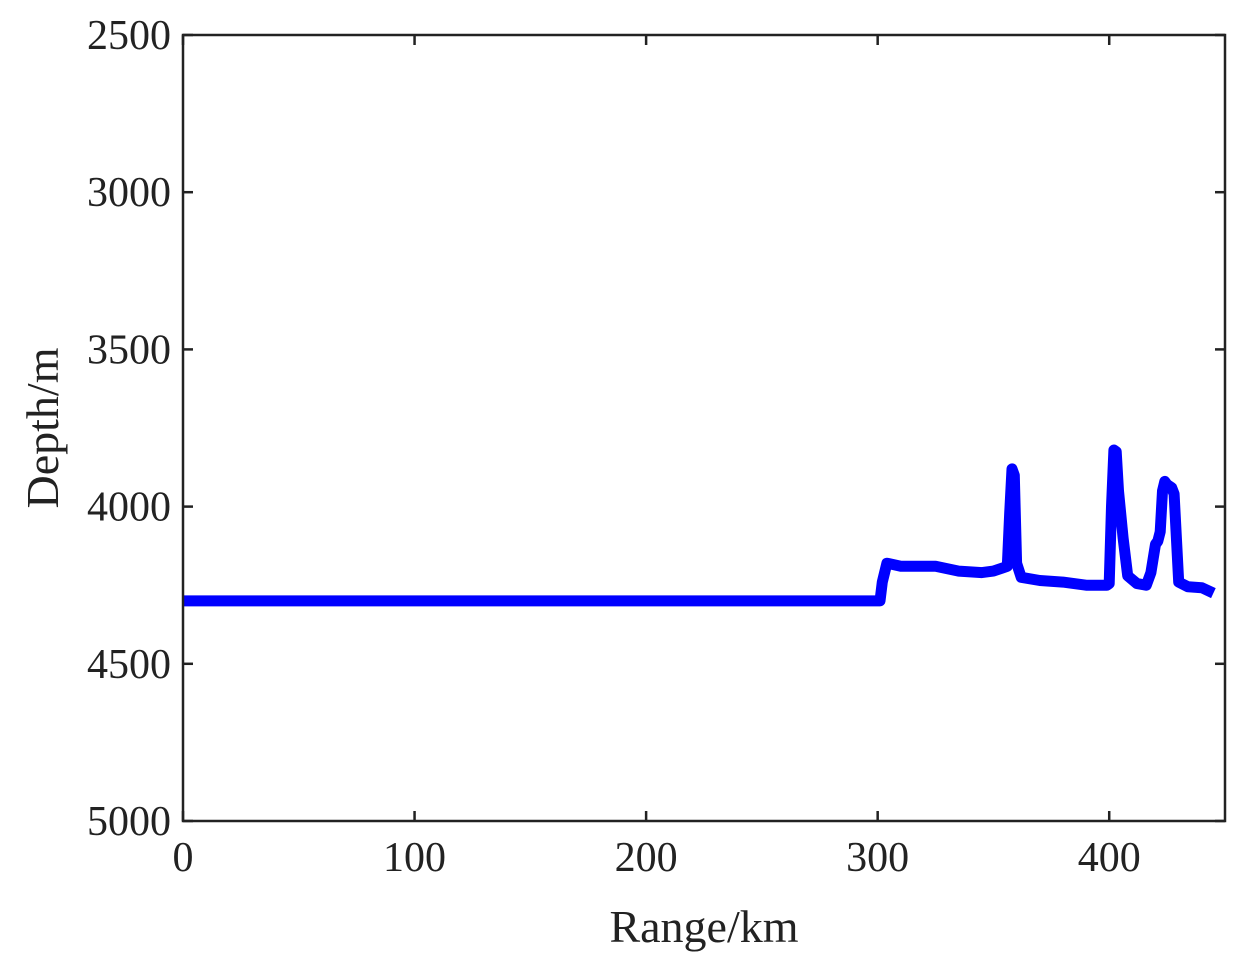 The width and height of the screenshot is (1251, 964). Describe the element at coordinates (1109, 858) in the screenshot. I see `x-tick-label: 400` at that location.